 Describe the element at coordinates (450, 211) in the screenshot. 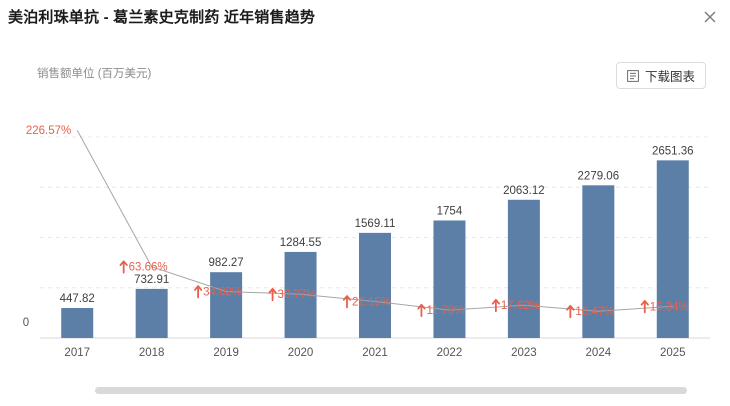

I see `svg-text: 1754` at that location.